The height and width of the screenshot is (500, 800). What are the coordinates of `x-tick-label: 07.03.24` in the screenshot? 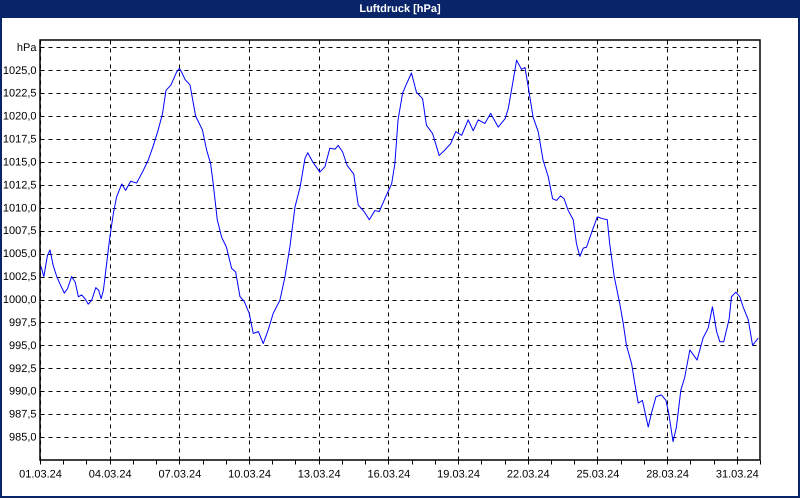 It's located at (180, 474).